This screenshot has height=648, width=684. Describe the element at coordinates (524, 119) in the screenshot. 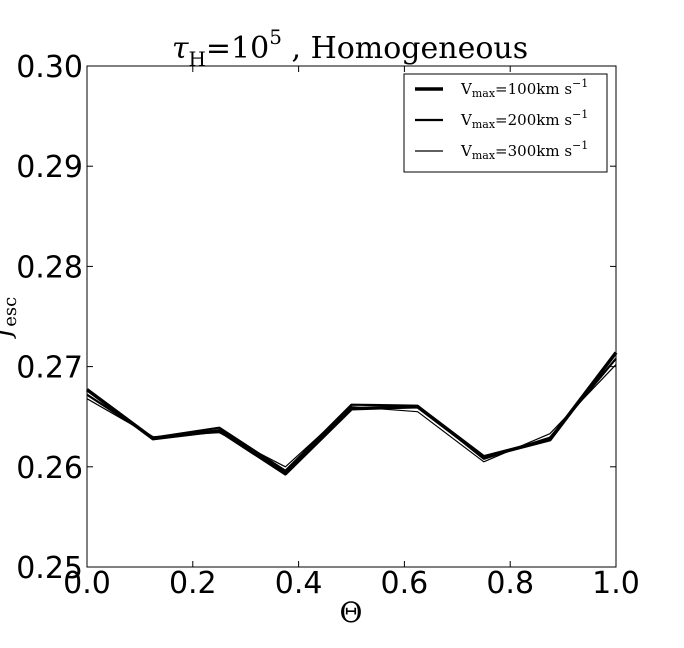

I see `legend-label-2: Vmax=200km s−1` at that location.